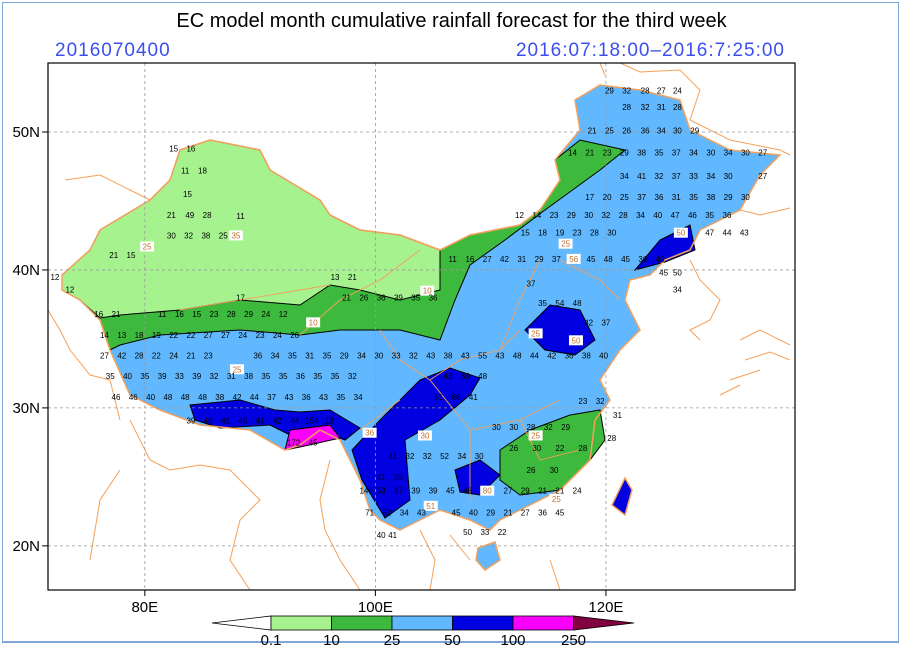  Describe the element at coordinates (625, 259) in the screenshot. I see `station-value: 45` at that location.